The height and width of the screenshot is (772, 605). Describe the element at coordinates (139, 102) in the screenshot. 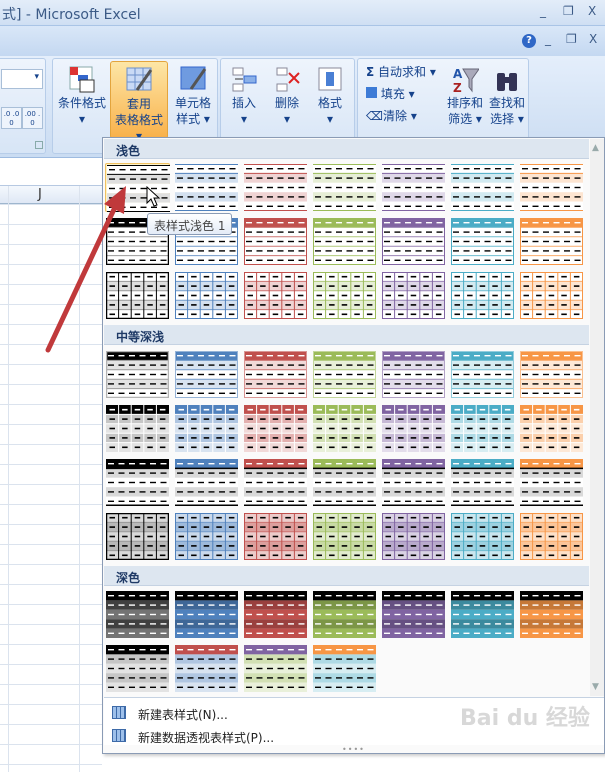

I see `format-as-table-button: 套用 表格格式 ▾` at that location.